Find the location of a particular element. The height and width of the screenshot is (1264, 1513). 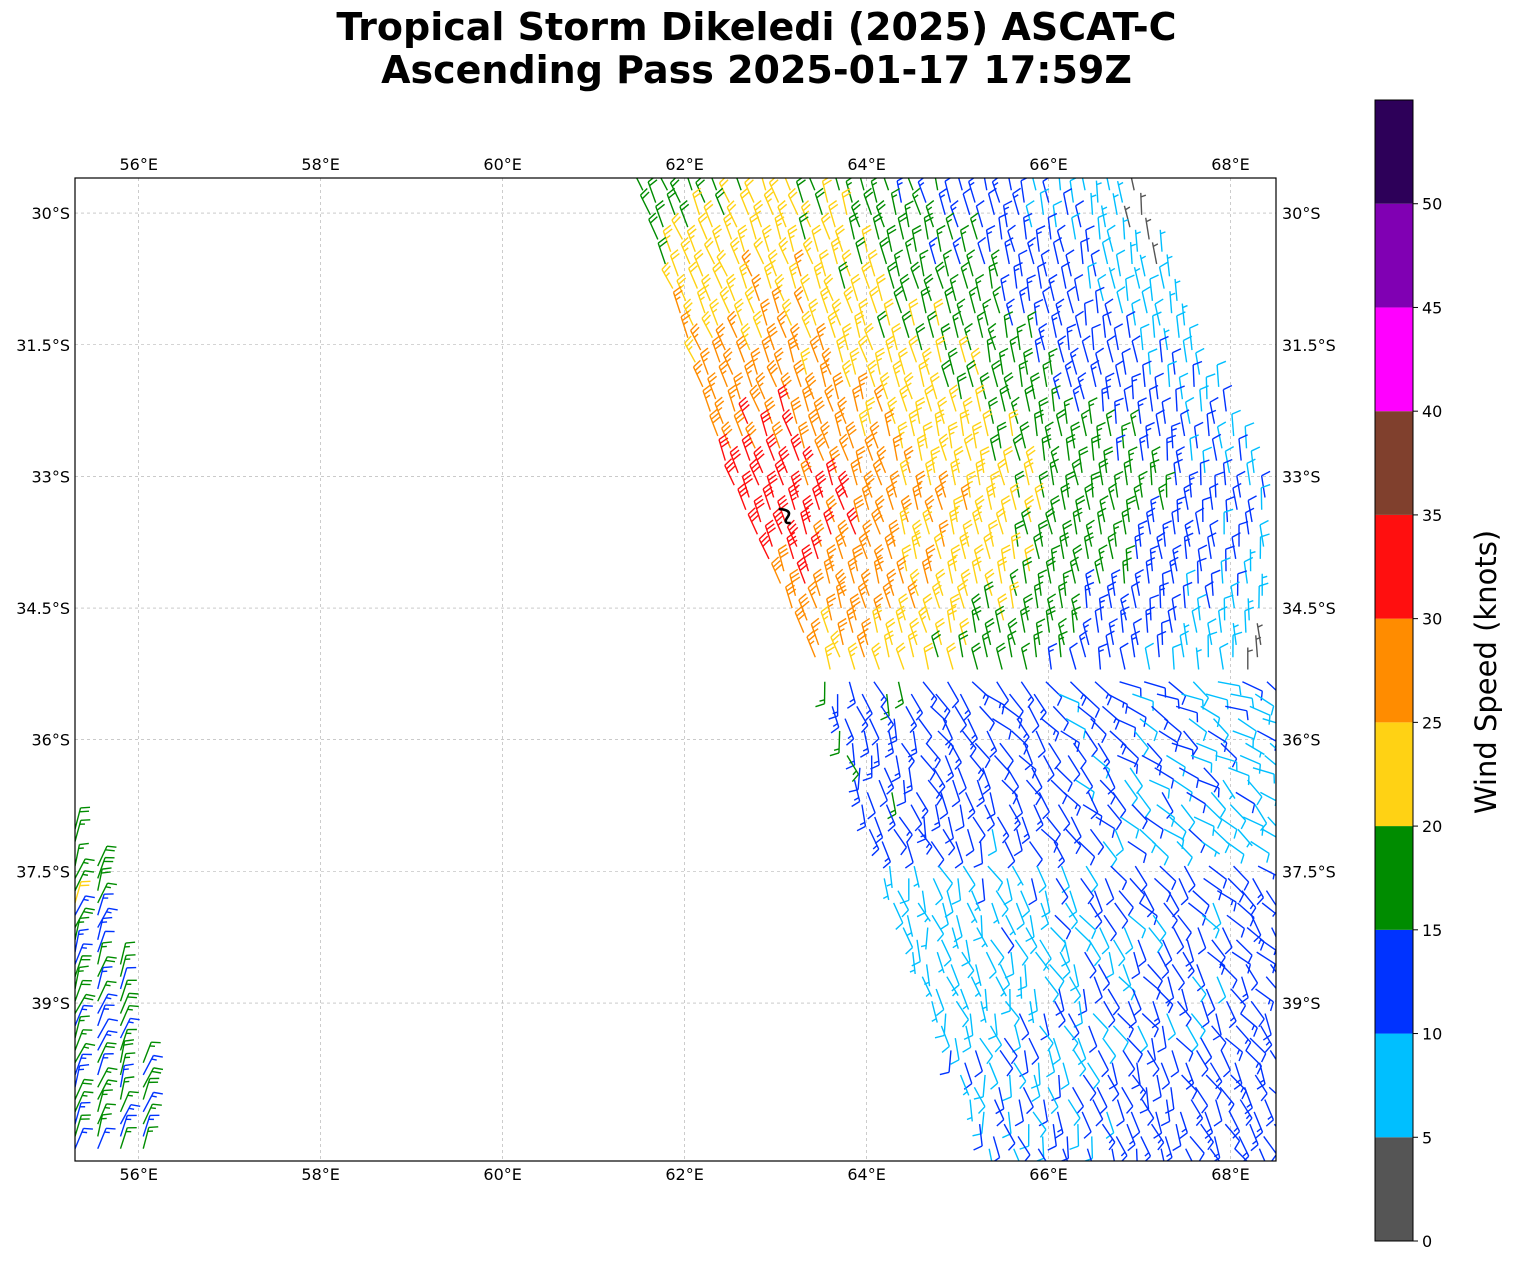

colorbar-bin is located at coordinates (1394, 255).